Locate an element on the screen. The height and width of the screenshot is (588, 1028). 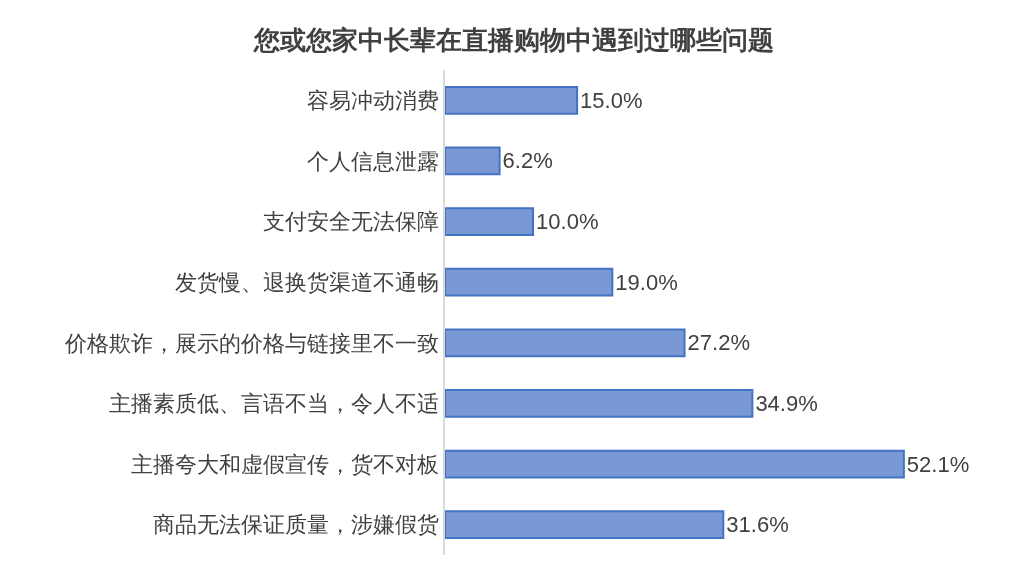
data-label: 34.9% is located at coordinates (786, 403).